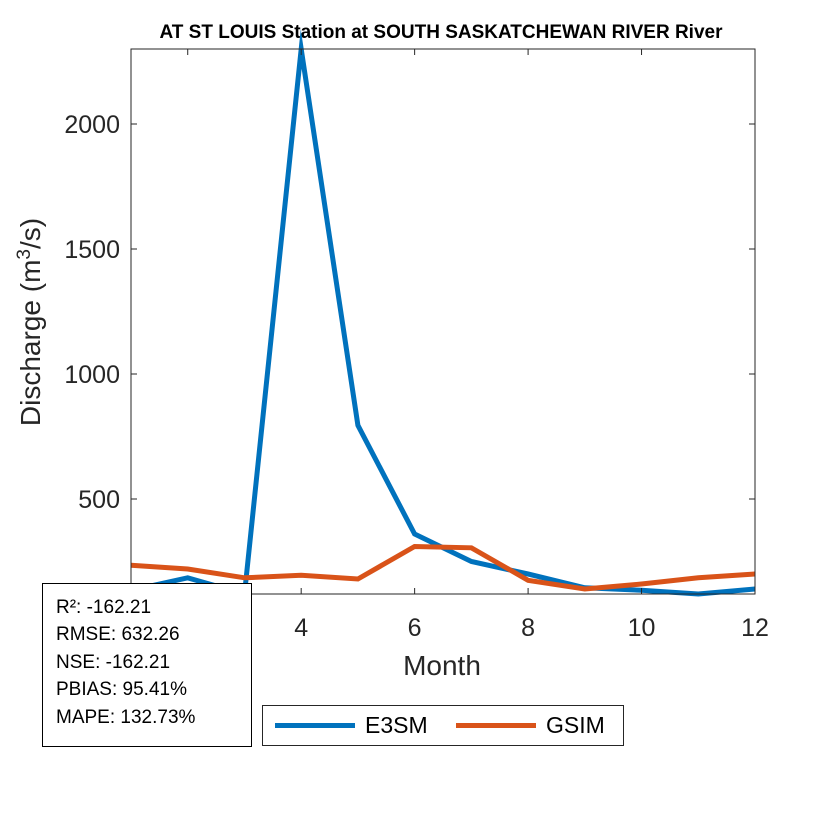 This screenshot has width=833, height=833. Describe the element at coordinates (24, 254) in the screenshot. I see `y-axis-label-superscript: 3` at that location.